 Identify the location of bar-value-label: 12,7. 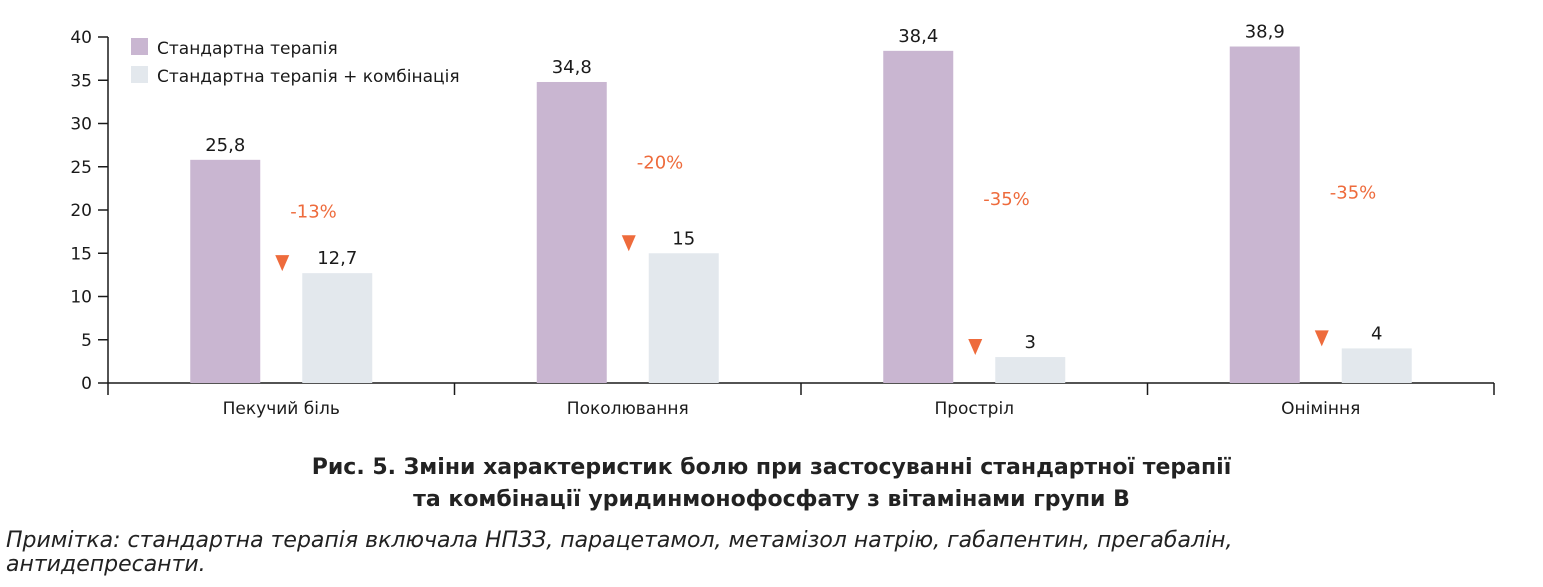
(337, 258).